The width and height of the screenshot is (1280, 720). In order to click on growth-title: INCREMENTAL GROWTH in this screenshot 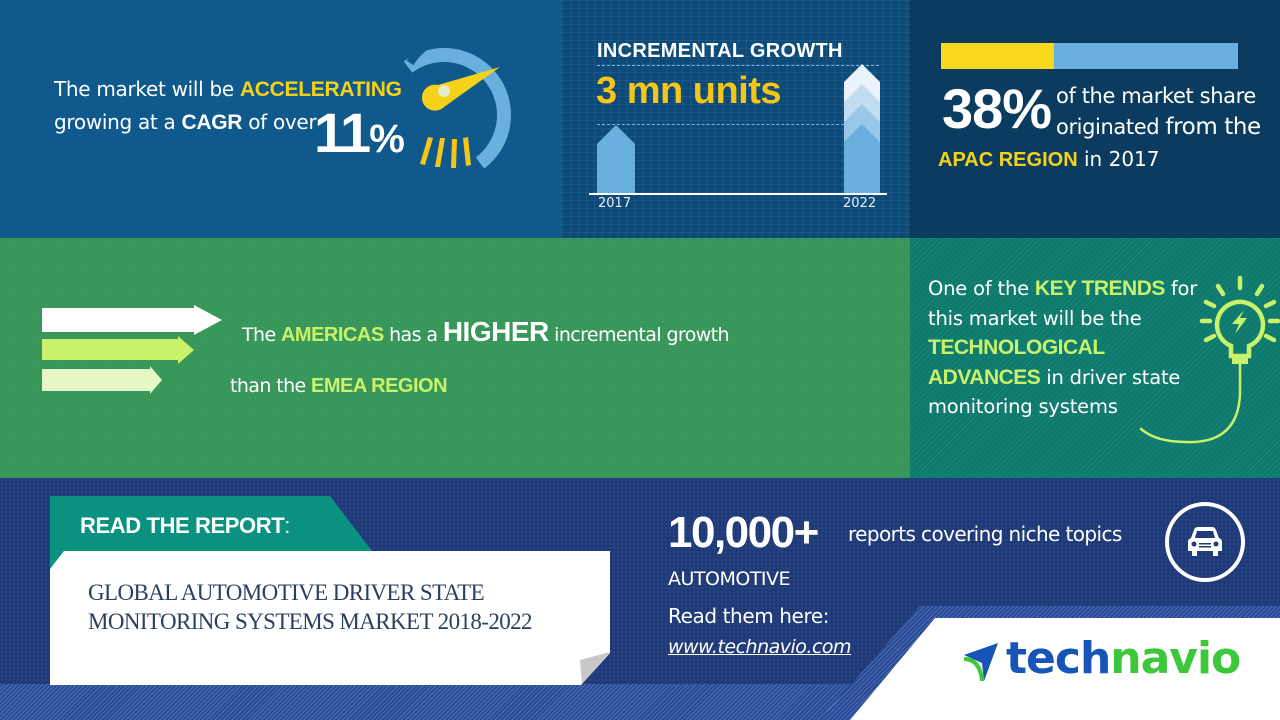, I will do `click(720, 51)`.